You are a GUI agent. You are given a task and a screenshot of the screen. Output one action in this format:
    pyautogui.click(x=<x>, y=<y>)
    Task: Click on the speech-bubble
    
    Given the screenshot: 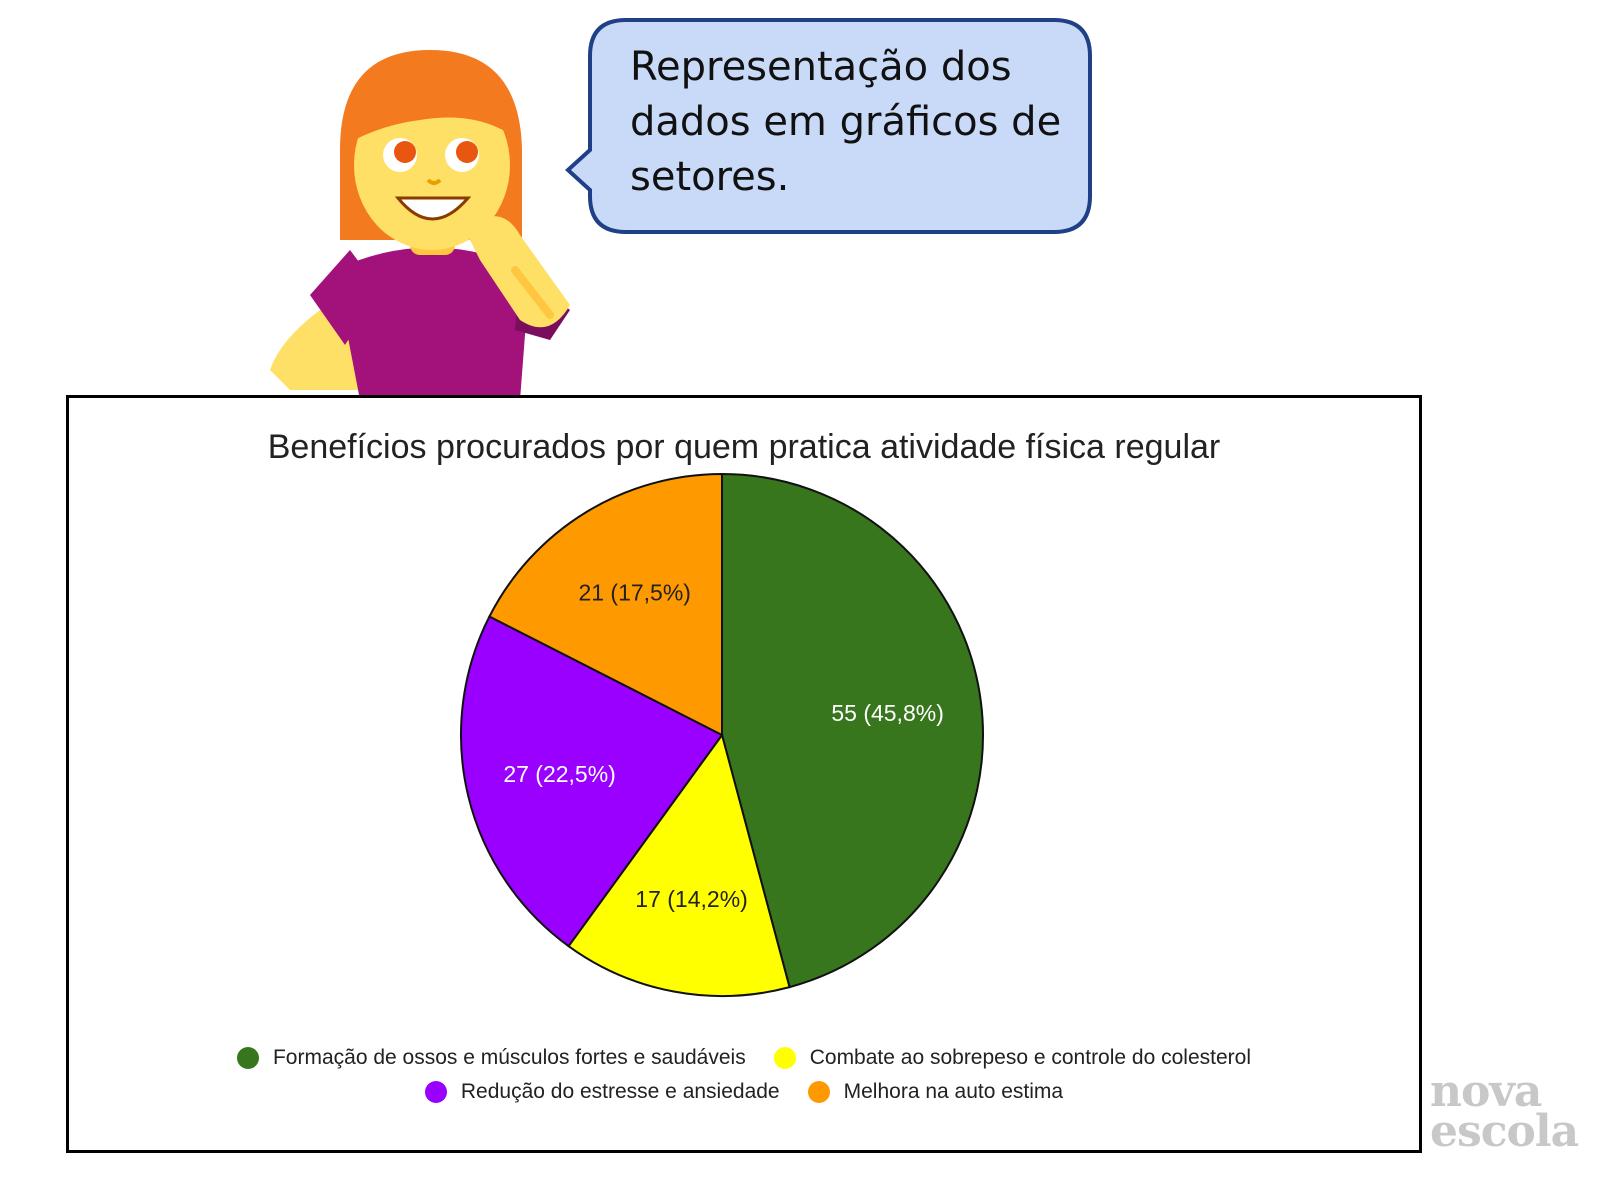 What is the action you would take?
    pyautogui.click(x=828, y=126)
    